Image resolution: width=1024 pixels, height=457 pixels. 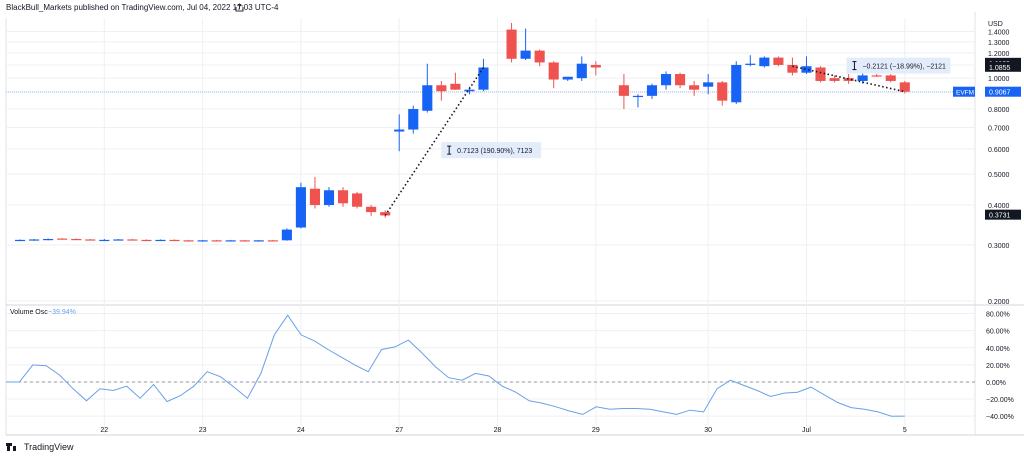 What do you see at coordinates (998, 332) in the screenshot?
I see `osc-tick-label: 60.00%` at bounding box center [998, 332].